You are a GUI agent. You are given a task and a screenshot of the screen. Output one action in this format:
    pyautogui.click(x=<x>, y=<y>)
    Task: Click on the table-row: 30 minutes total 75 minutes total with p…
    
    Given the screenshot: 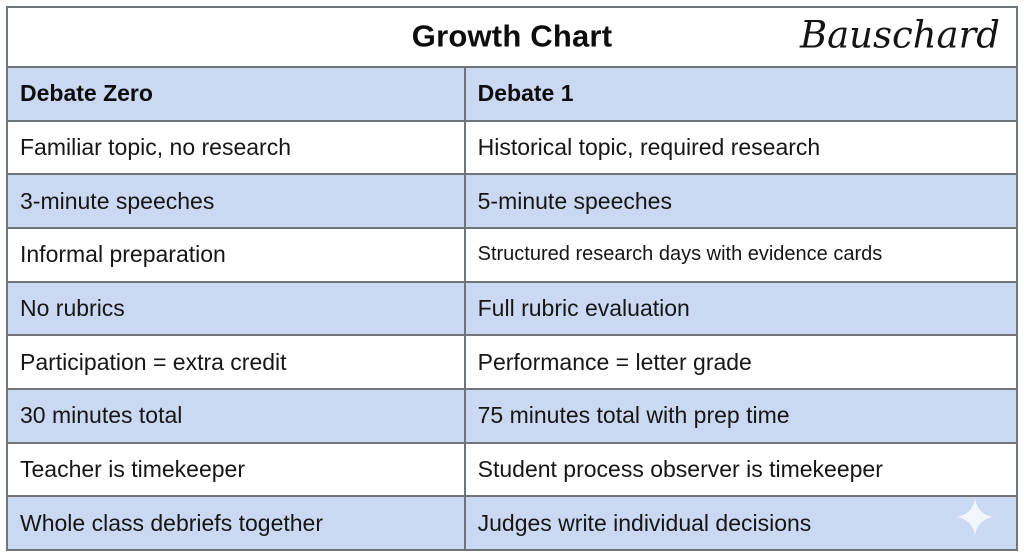 What is the action you would take?
    pyautogui.click(x=512, y=415)
    